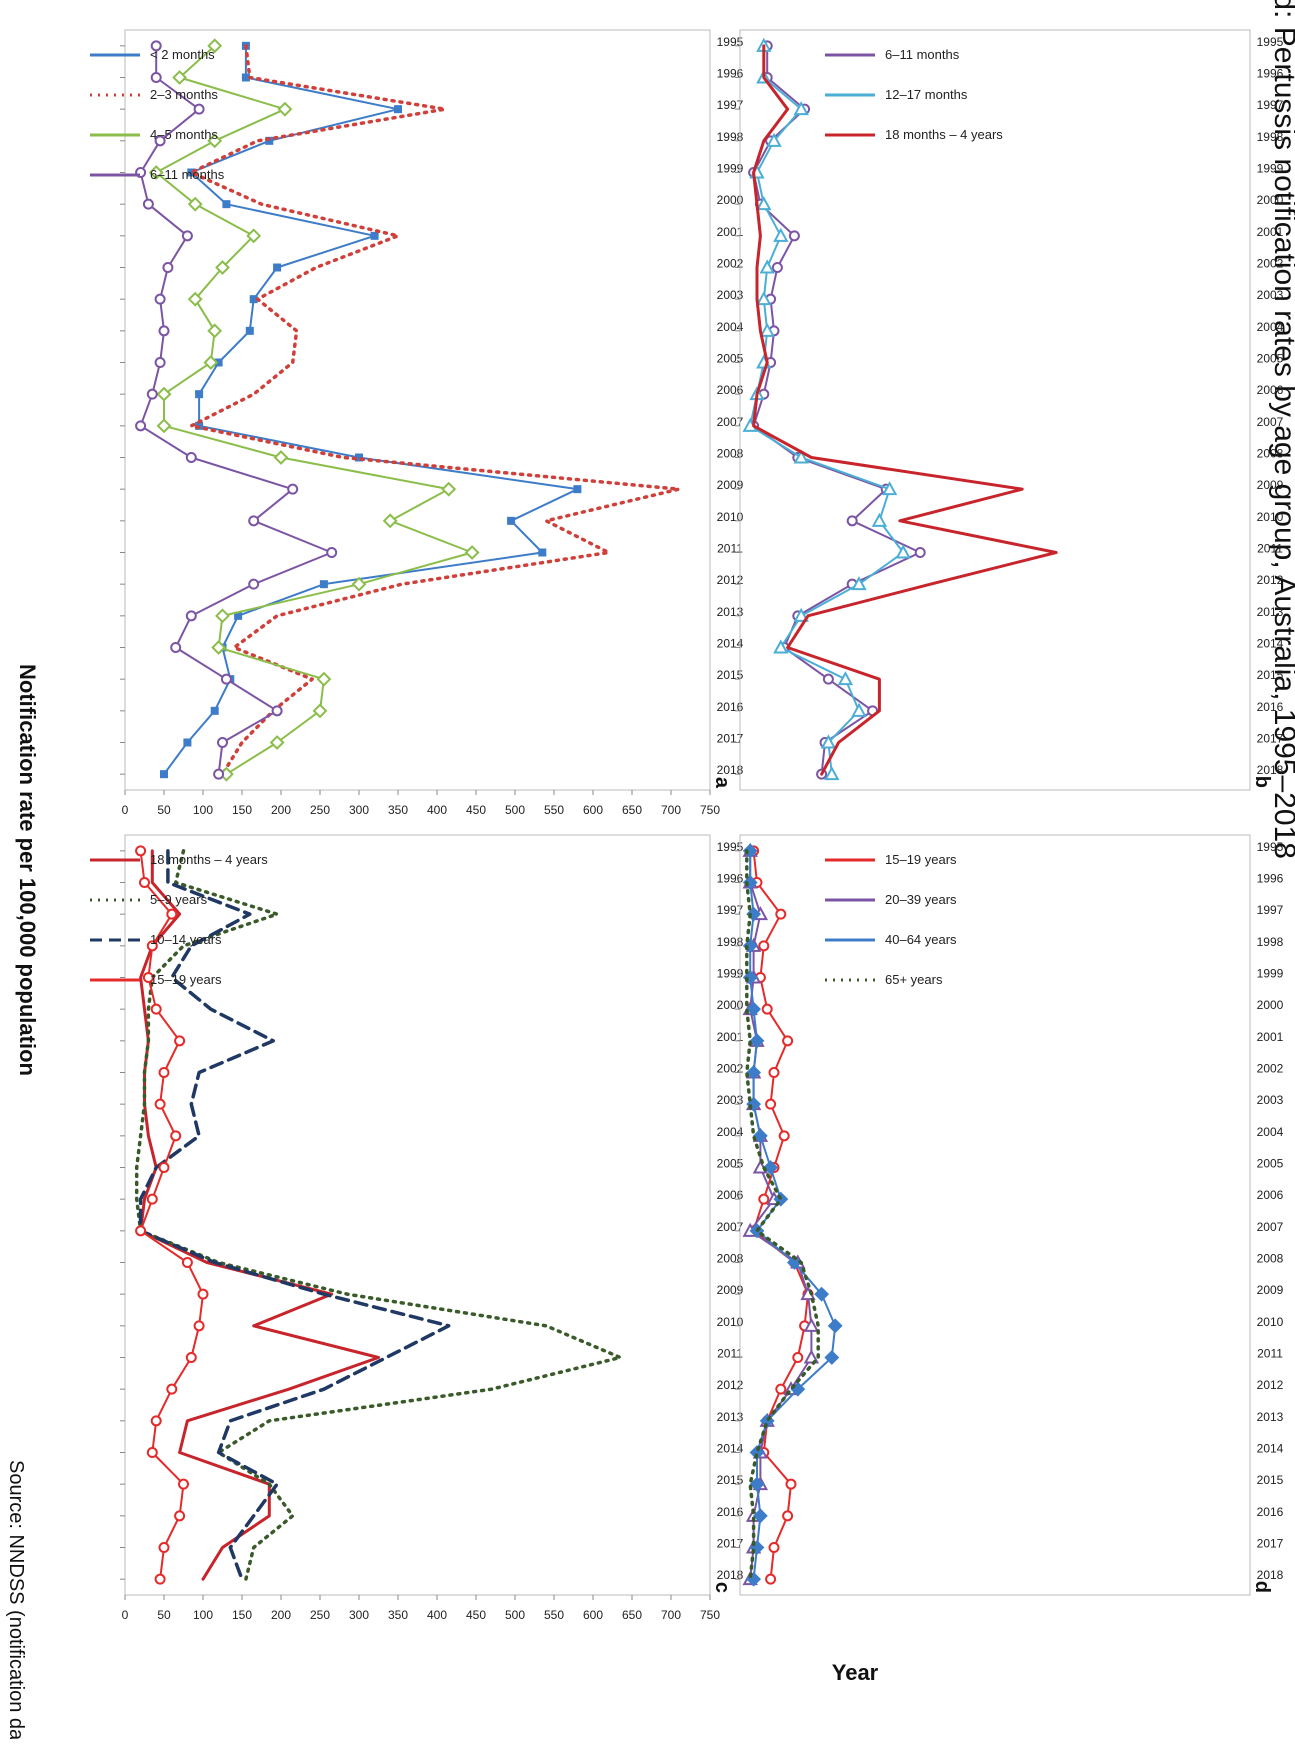 This screenshot has height=1744, width=1295. I want to click on legend-label: 18 months – 4 years, so click(944, 134).